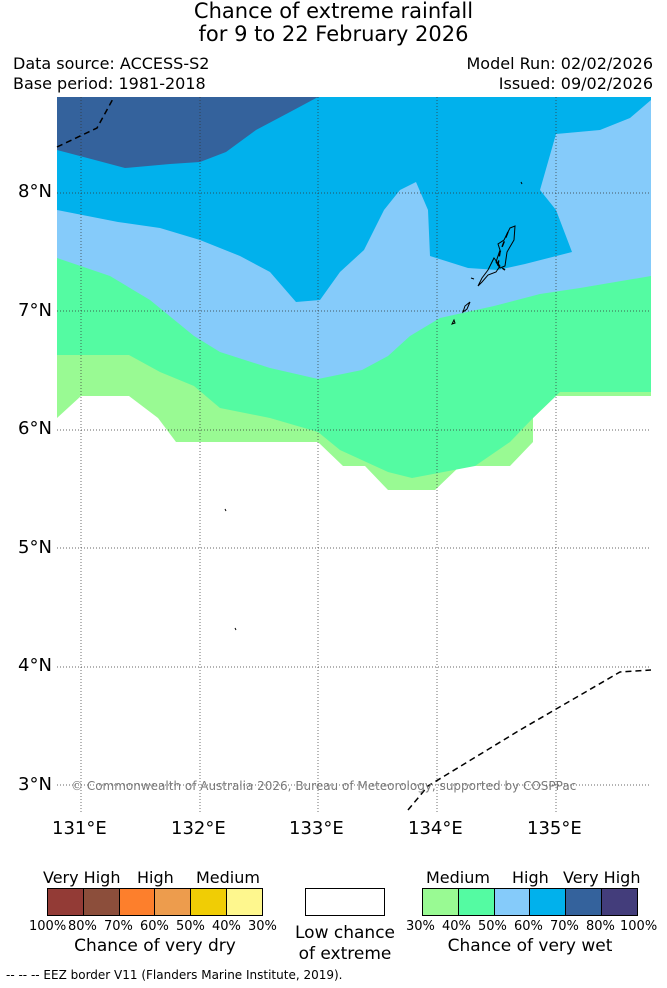 The image size is (667, 988). I want to click on lat-tick-6n: 6°N, so click(35, 428).